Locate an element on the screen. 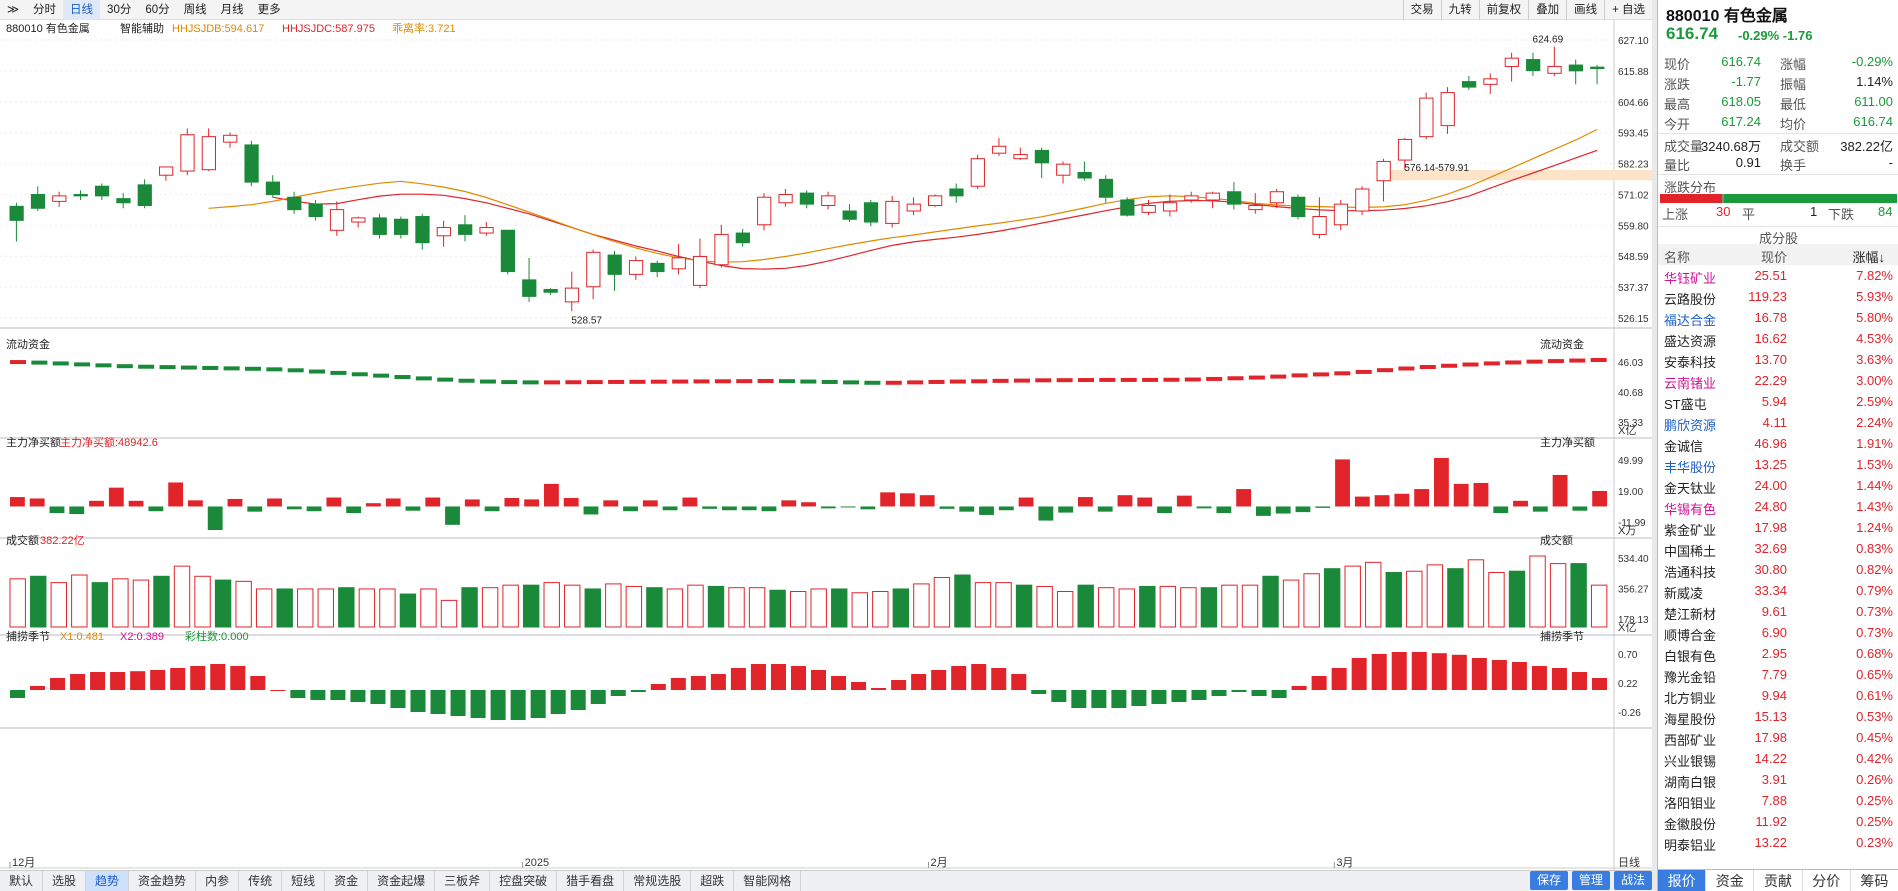 The image size is (1898, 891). member-row: 中国稀土 32.69 0.83% is located at coordinates (1778, 549).